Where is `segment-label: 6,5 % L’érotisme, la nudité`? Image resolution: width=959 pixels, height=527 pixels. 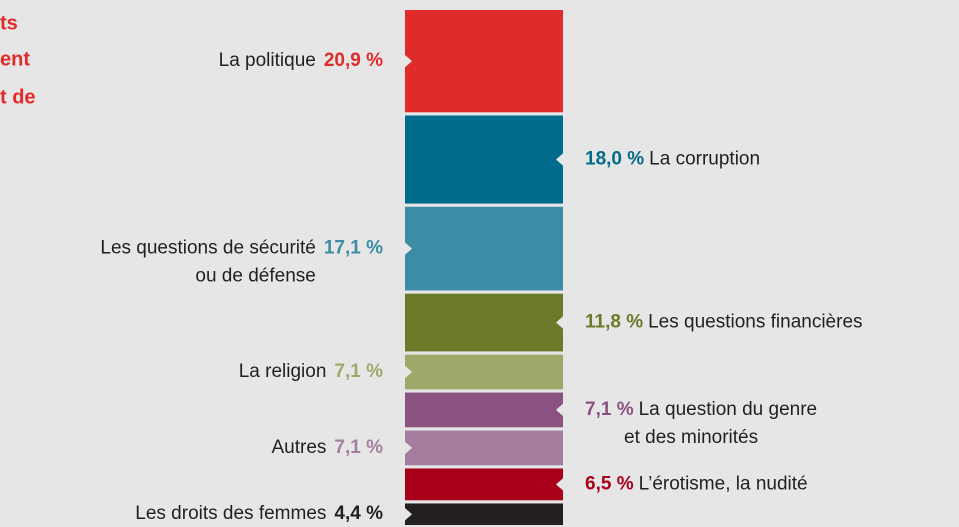 segment-label: 6,5 % L’érotisme, la nudité is located at coordinates (696, 483).